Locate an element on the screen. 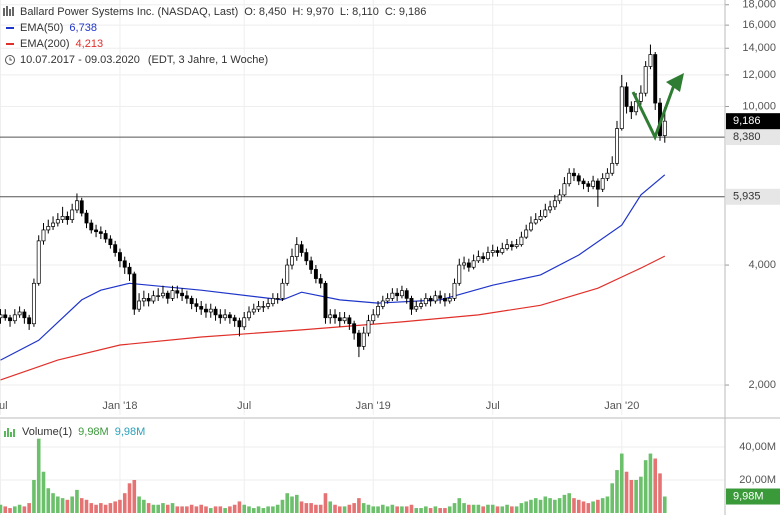 Image resolution: width=780 pixels, height=515 pixels. chart-icon is located at coordinates (8, 11).